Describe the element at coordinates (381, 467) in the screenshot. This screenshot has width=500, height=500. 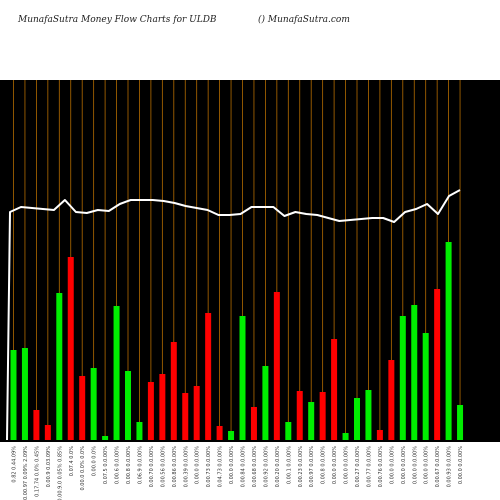
I see `x-tick-label: 0.00.76 0.0.00%` at that location.